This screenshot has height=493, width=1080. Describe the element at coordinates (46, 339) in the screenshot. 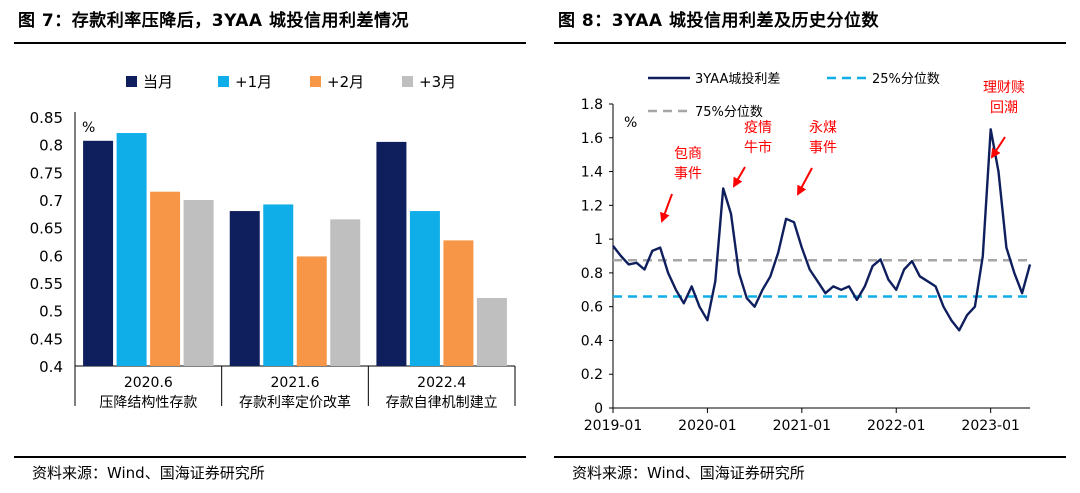

I see `y-tick-label: 0.45` at that location.